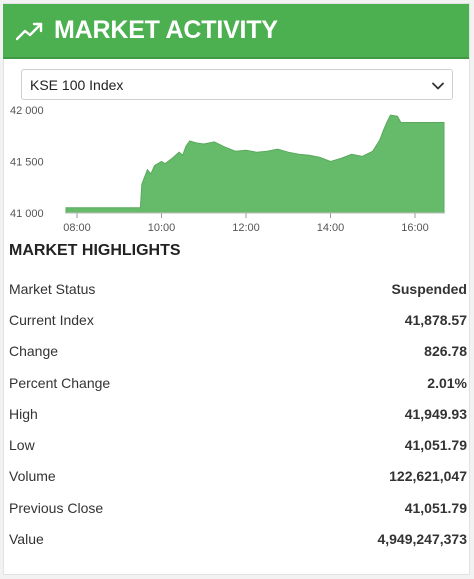 Image resolution: width=474 pixels, height=579 pixels. What do you see at coordinates (60, 382) in the screenshot?
I see `highlight-label: Percent Change` at bounding box center [60, 382].